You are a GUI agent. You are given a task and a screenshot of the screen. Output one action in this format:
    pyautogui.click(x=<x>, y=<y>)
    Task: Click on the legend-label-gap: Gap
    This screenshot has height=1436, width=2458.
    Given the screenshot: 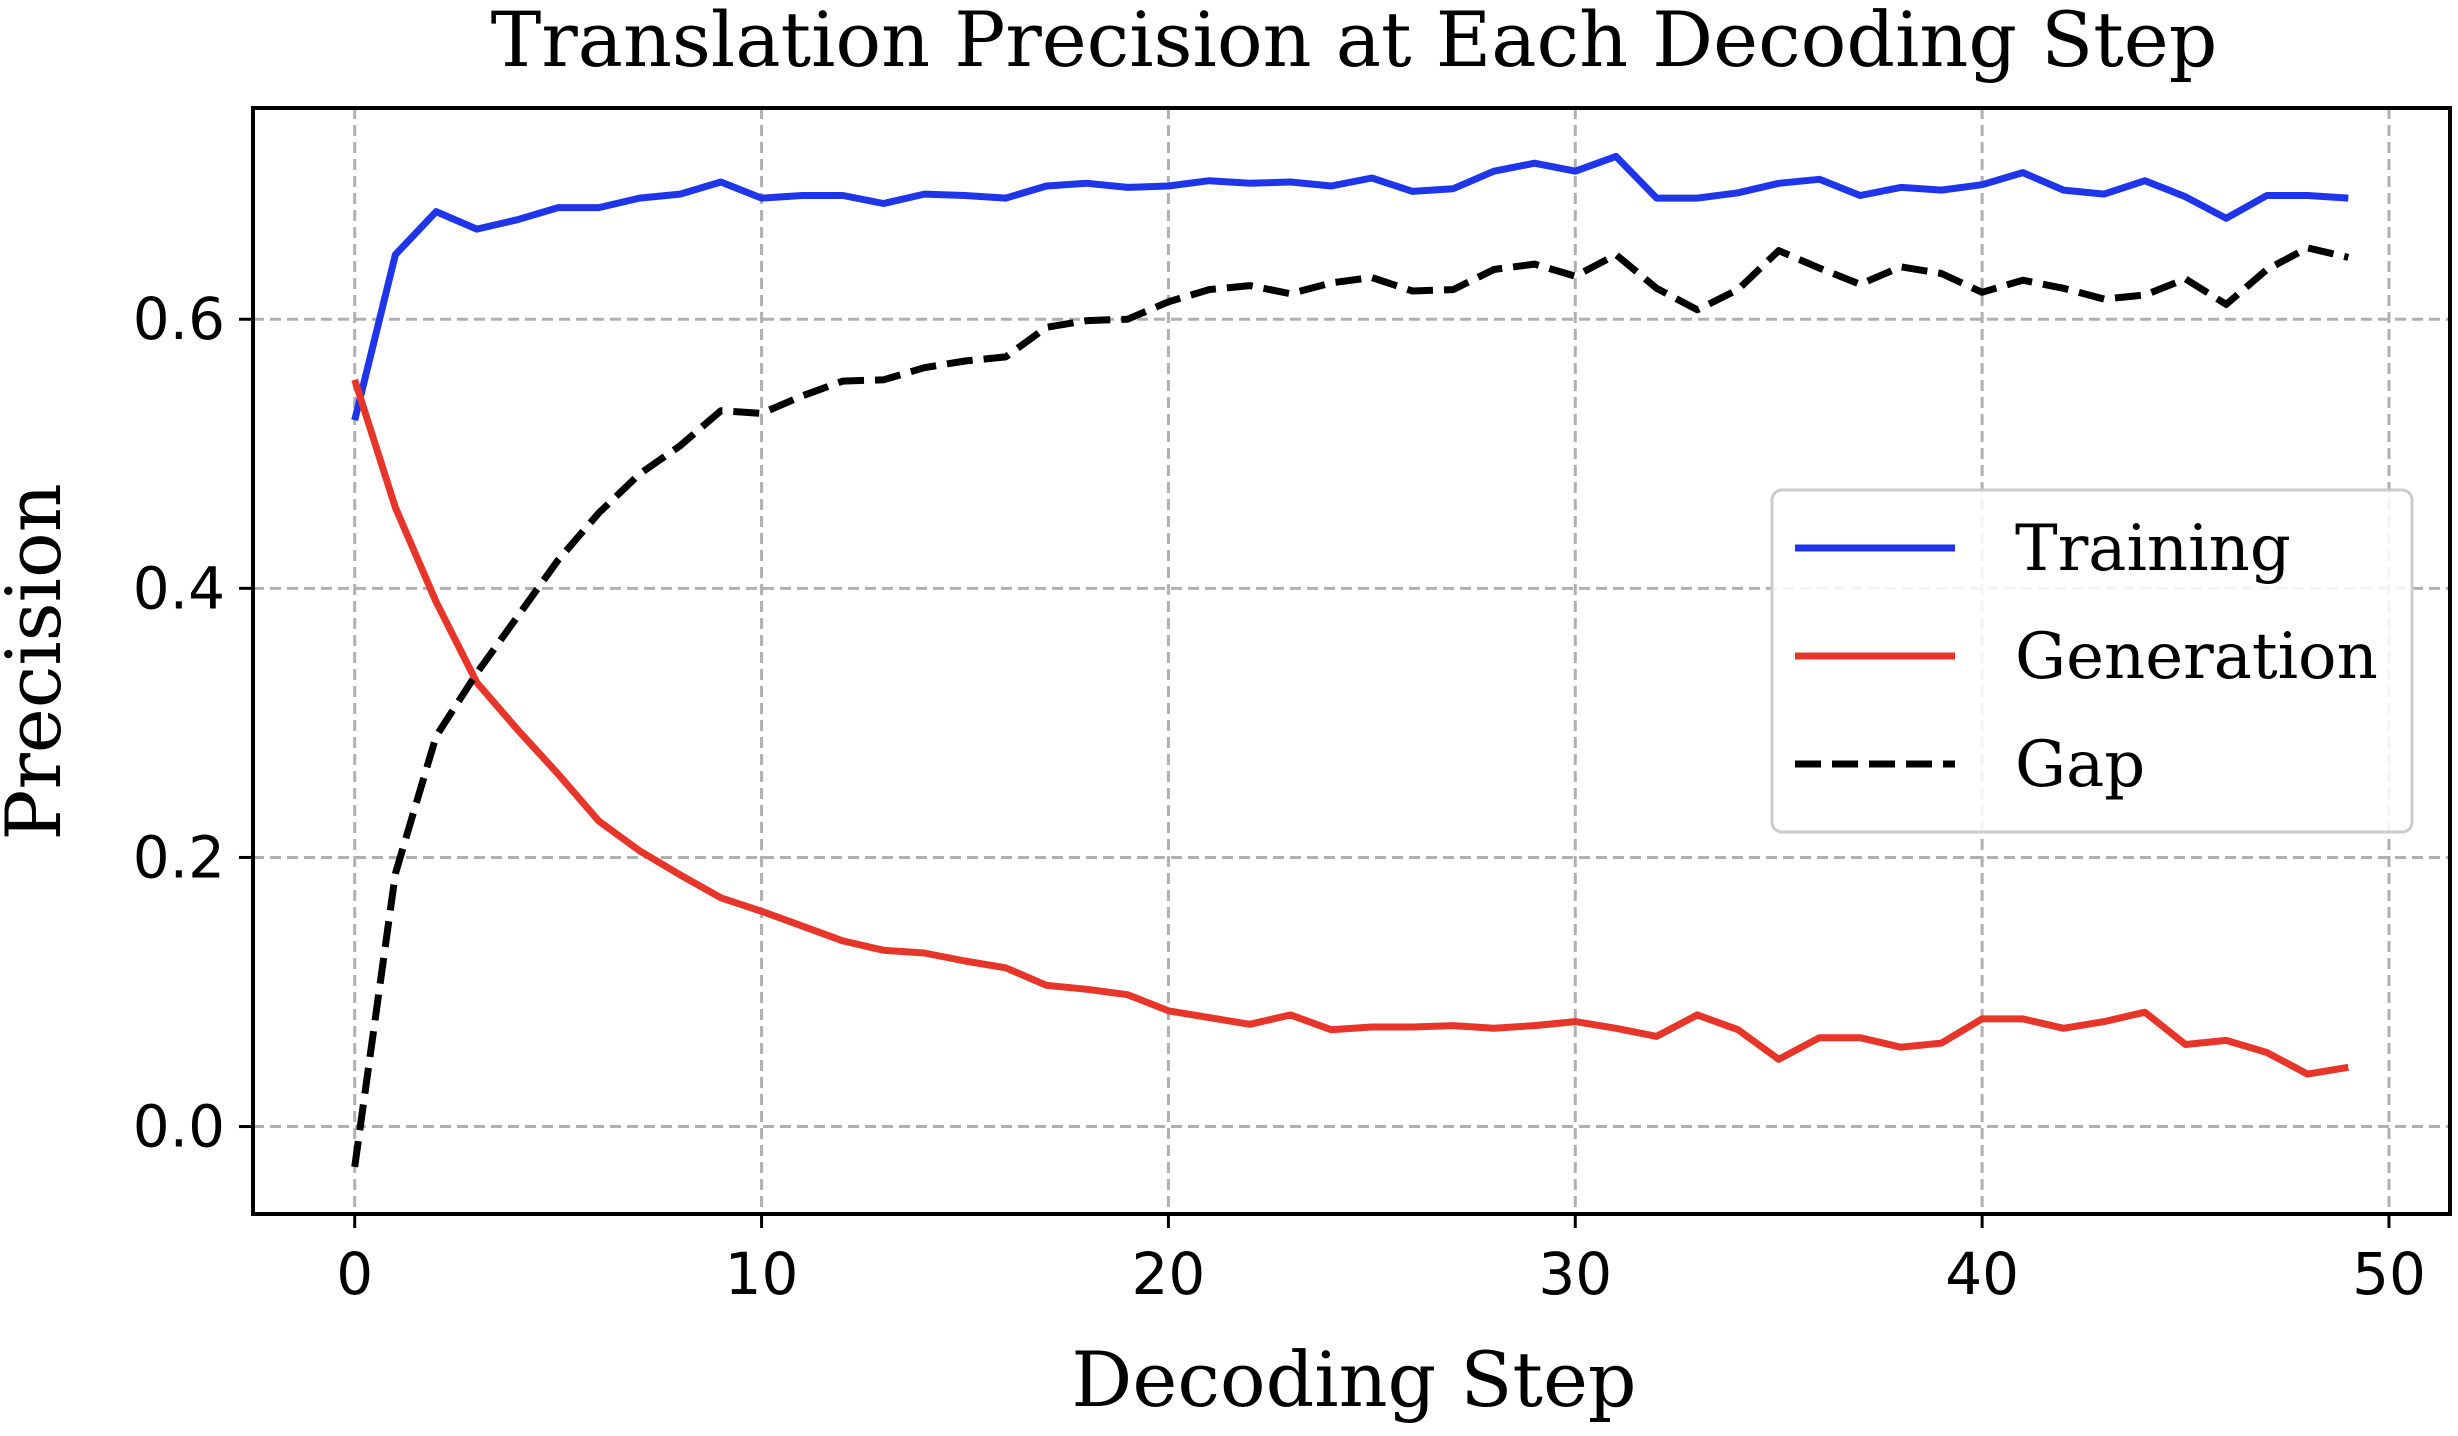 What is the action you would take?
    pyautogui.click(x=2080, y=765)
    